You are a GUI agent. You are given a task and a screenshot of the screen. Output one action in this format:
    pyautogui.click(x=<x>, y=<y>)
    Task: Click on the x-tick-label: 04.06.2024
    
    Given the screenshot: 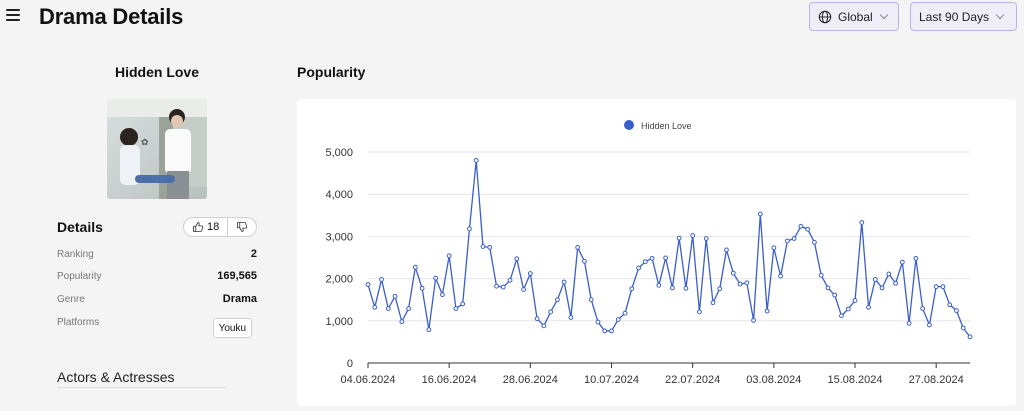 What is the action you would take?
    pyautogui.click(x=367, y=380)
    